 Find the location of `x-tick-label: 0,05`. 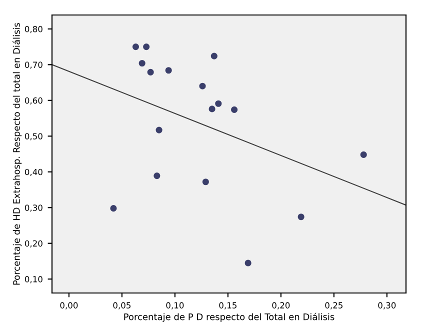

x-tick-label: 0,05 is located at coordinates (121, 306).